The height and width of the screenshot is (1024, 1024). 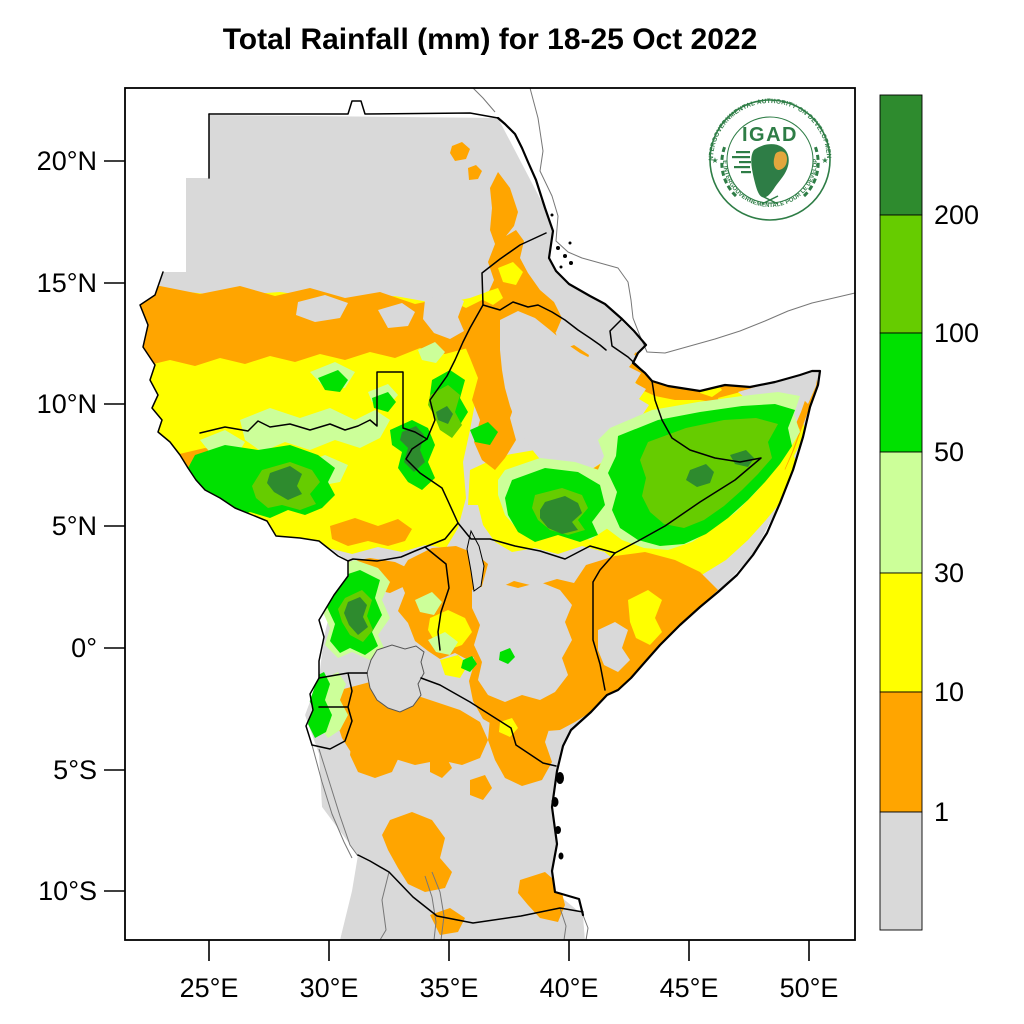 I want to click on rain-layer-midgreen, so click(x=515, y=513).